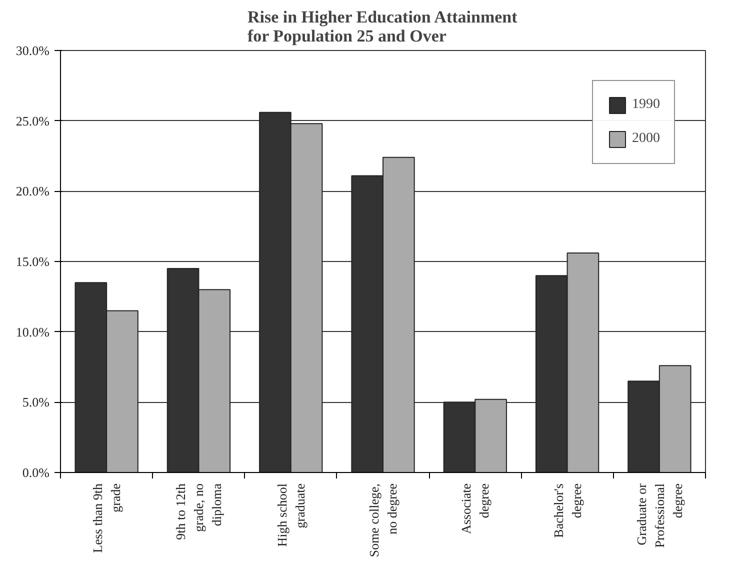  Describe the element at coordinates (33, 261) in the screenshot. I see `y-tick-label: 15.0%` at that location.